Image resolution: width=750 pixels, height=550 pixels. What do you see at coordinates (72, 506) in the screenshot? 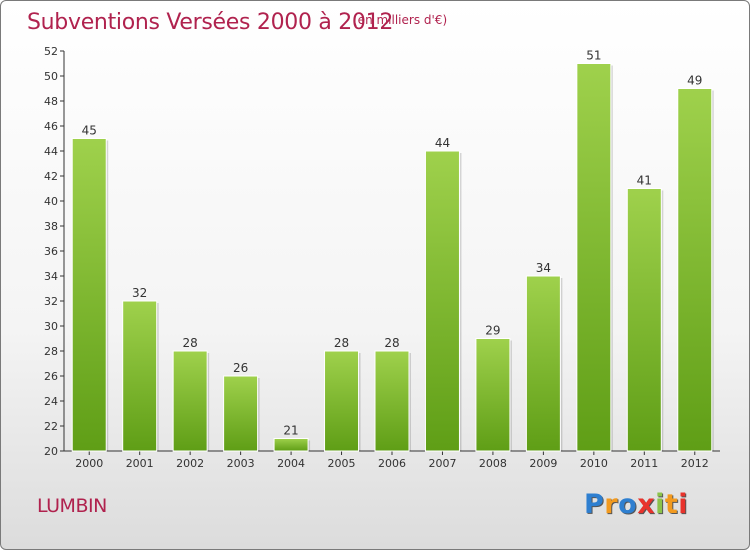
I see `commune-name: LUMBIN` at bounding box center [72, 506].